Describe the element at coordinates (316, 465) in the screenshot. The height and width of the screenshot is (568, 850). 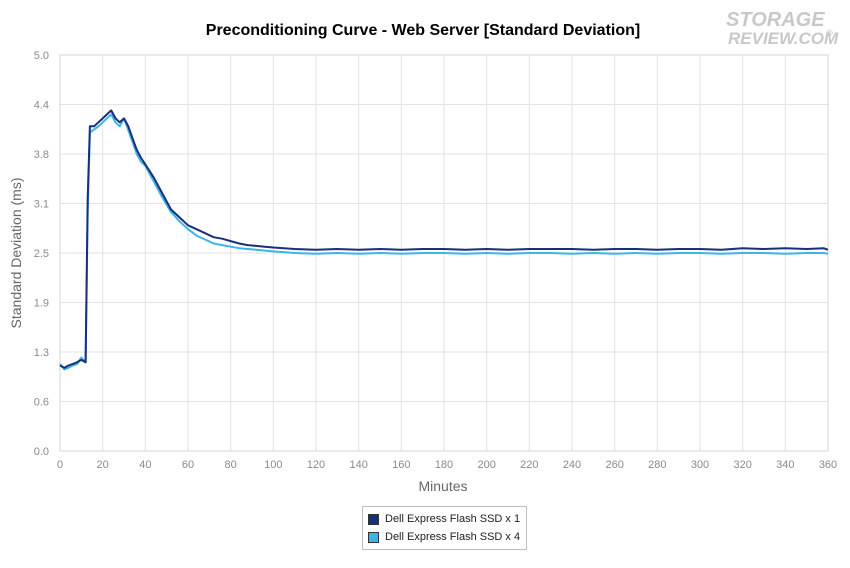
I see `x-tick-label: 120` at that location.